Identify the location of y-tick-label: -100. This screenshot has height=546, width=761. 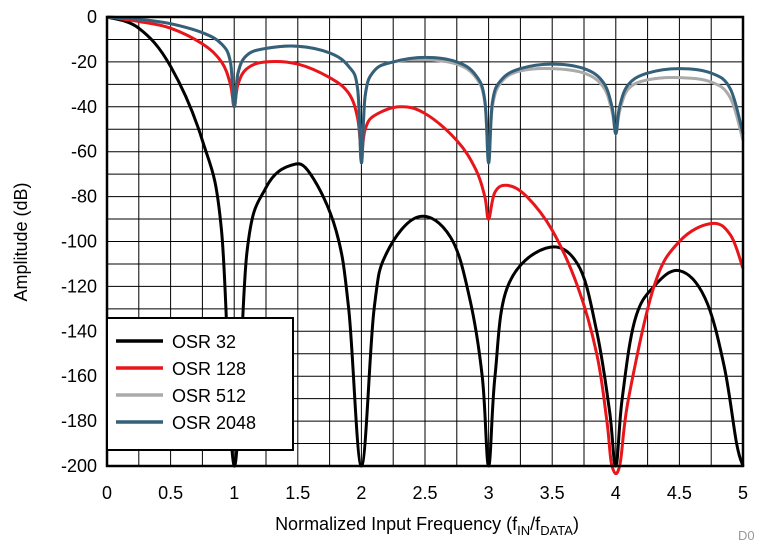
(79, 242).